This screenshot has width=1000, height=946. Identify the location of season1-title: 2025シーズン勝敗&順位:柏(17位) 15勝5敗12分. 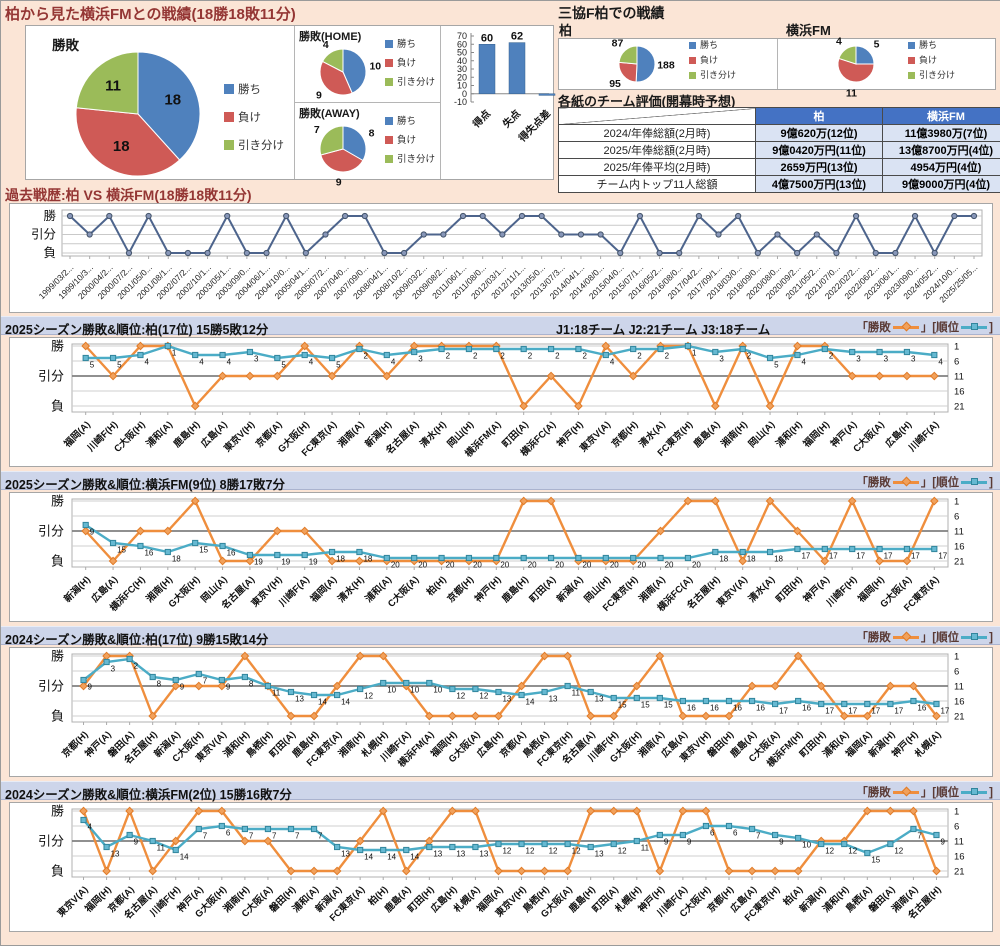
(136, 328).